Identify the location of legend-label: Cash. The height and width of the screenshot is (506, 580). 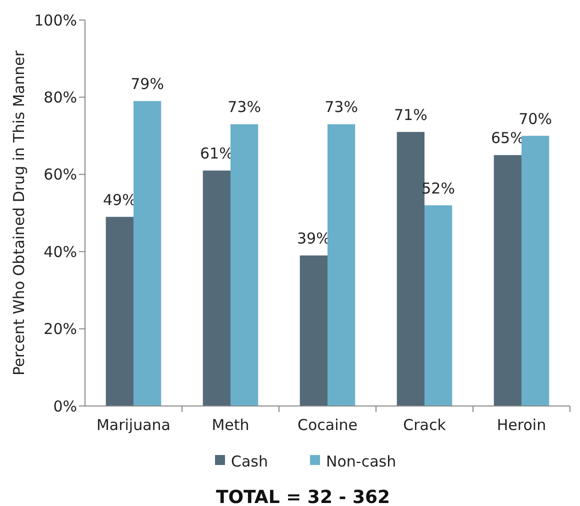
(249, 461).